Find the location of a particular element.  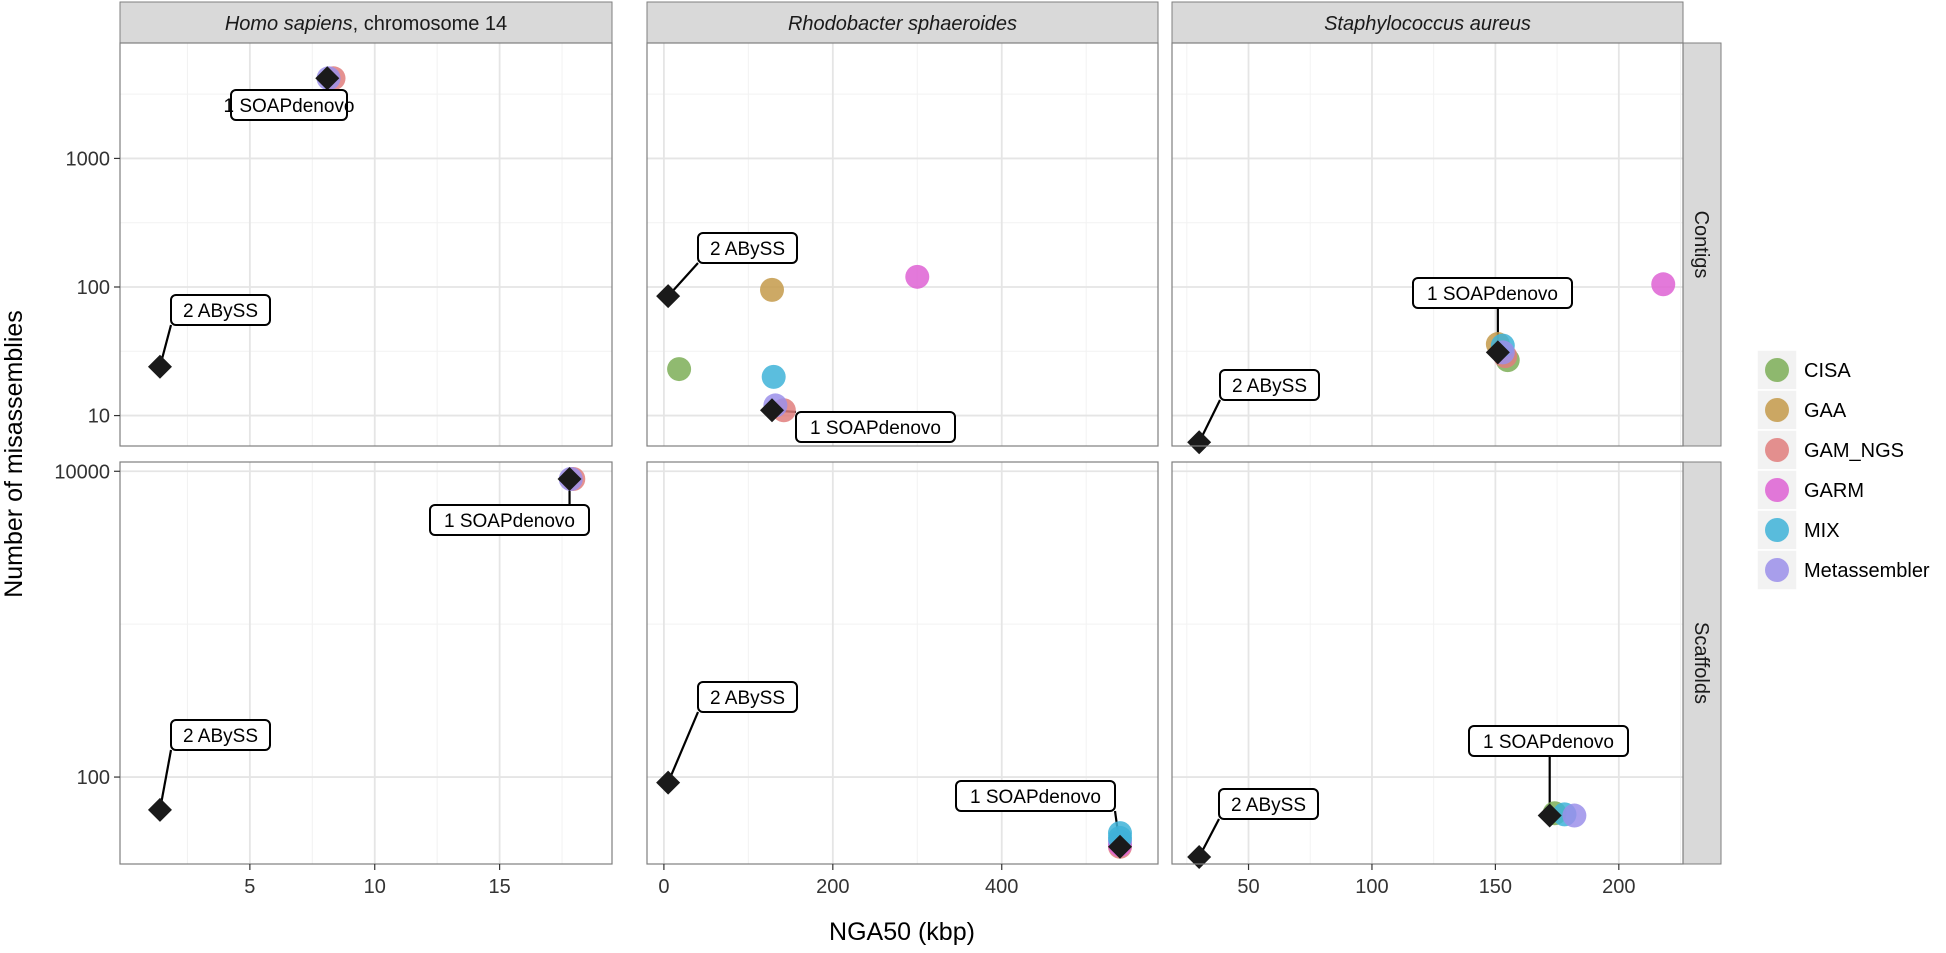

legend-key-cisa is located at coordinates (1777, 370).